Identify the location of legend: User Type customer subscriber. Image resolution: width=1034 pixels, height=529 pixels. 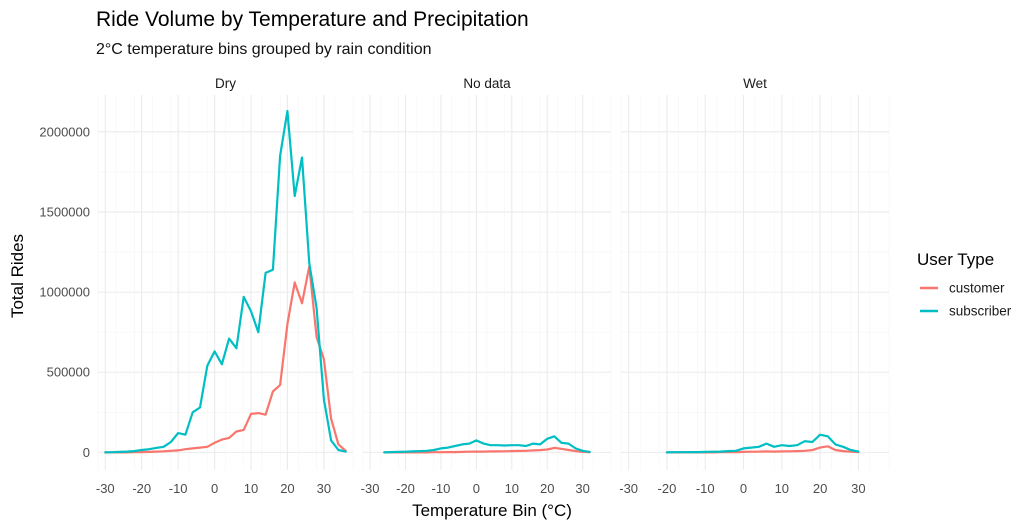
(964, 284).